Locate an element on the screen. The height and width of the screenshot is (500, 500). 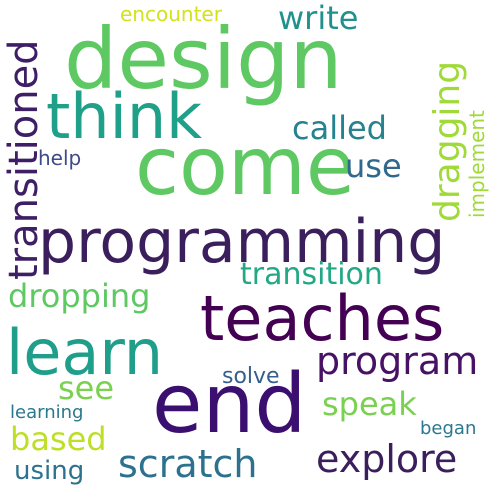
word-based: based is located at coordinates (58, 439).